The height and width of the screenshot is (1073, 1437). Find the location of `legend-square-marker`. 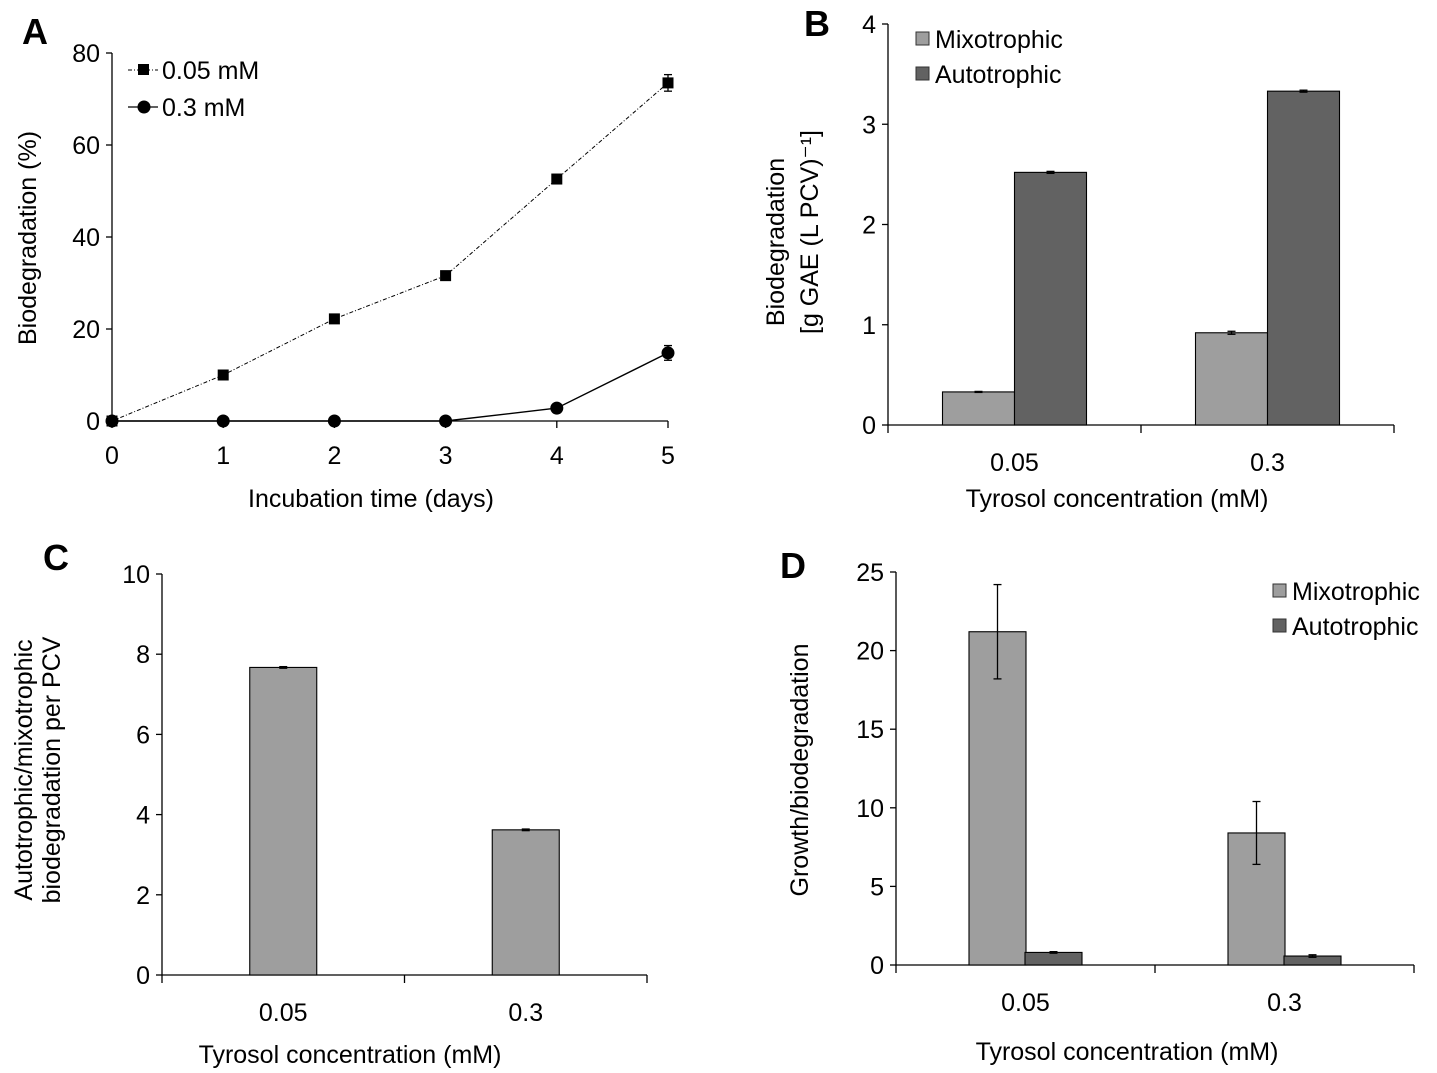

legend-square-marker is located at coordinates (143, 69).